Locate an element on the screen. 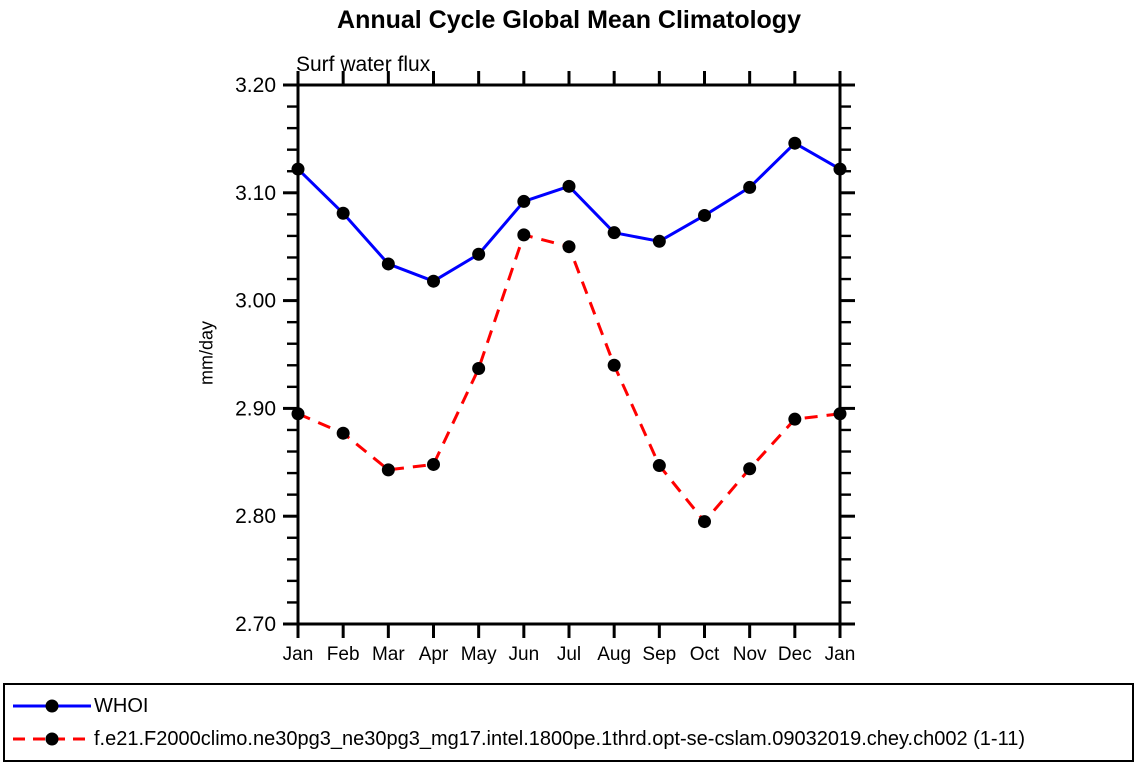 The height and width of the screenshot is (766, 1138). svg-text: 2.90 is located at coordinates (255, 408).